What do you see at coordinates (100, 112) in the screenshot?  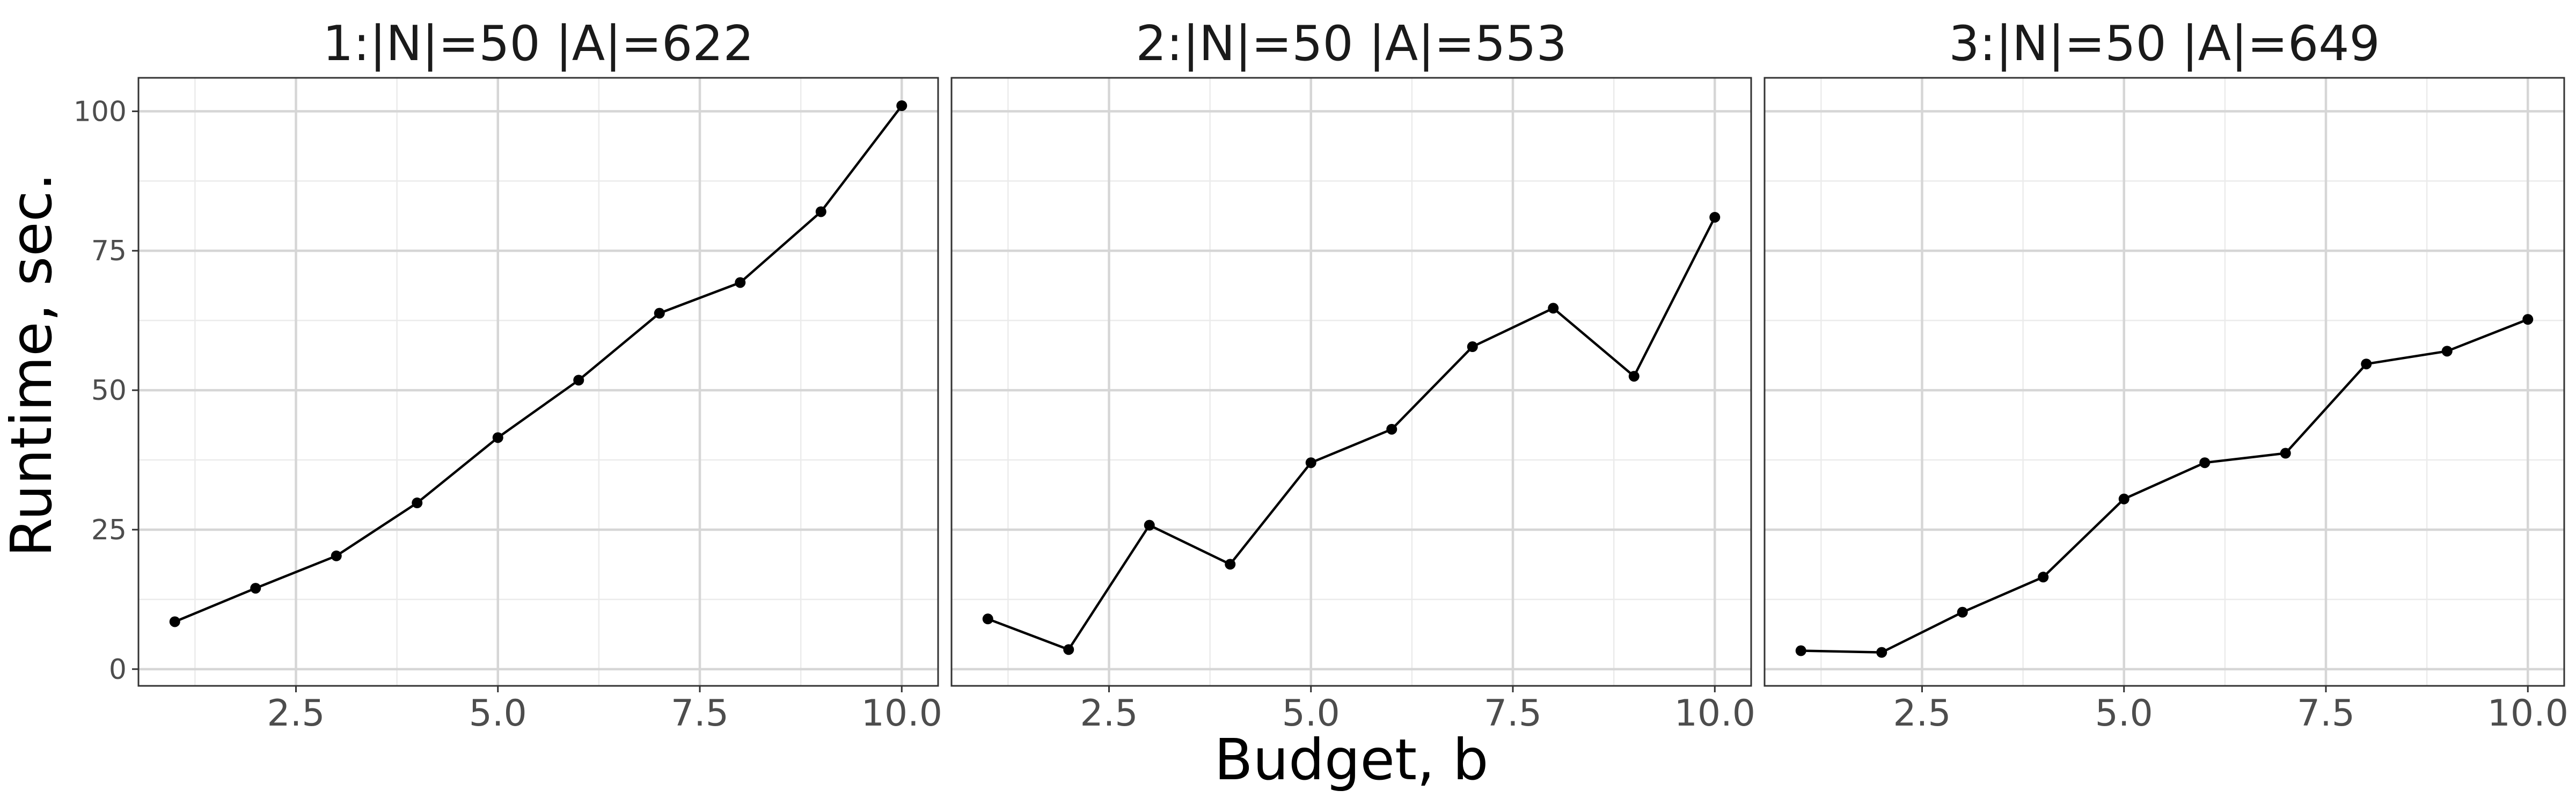 I see `y-tick-label: 100` at bounding box center [100, 112].